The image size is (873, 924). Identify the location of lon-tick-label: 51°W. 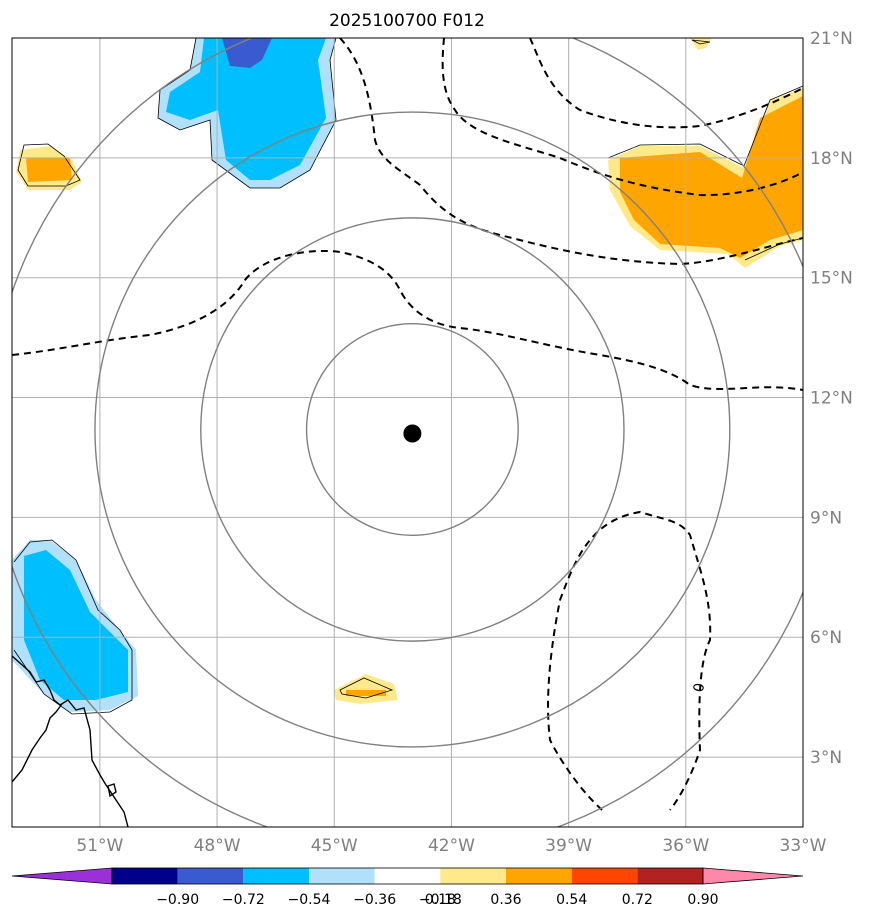
(99, 846).